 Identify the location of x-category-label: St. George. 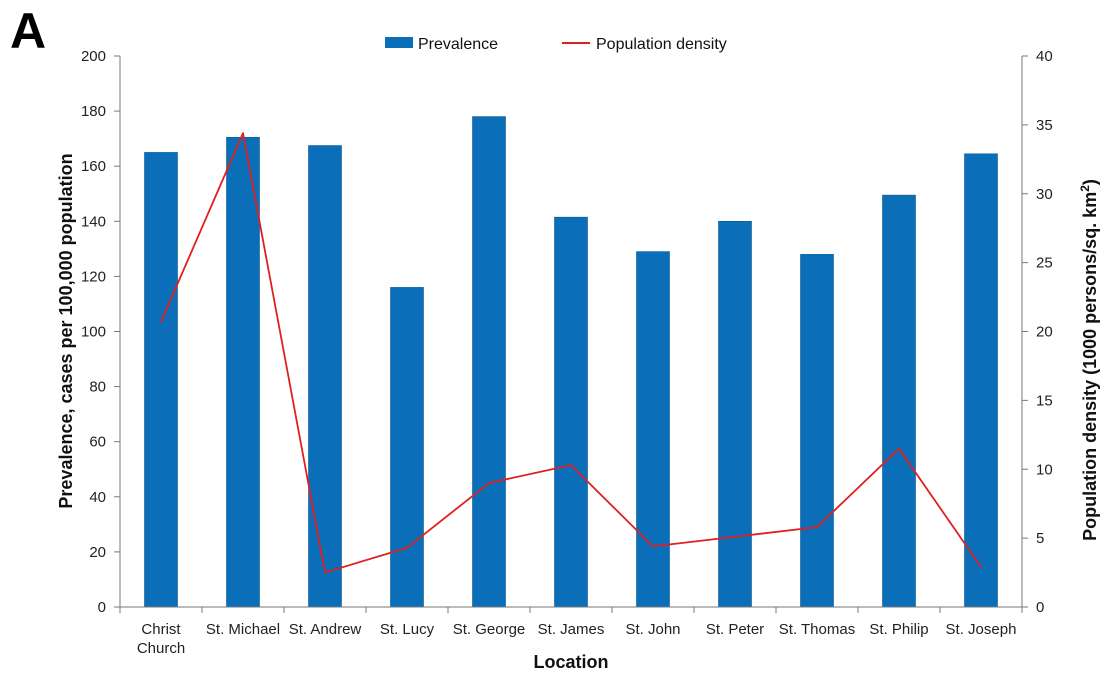
(489, 629).